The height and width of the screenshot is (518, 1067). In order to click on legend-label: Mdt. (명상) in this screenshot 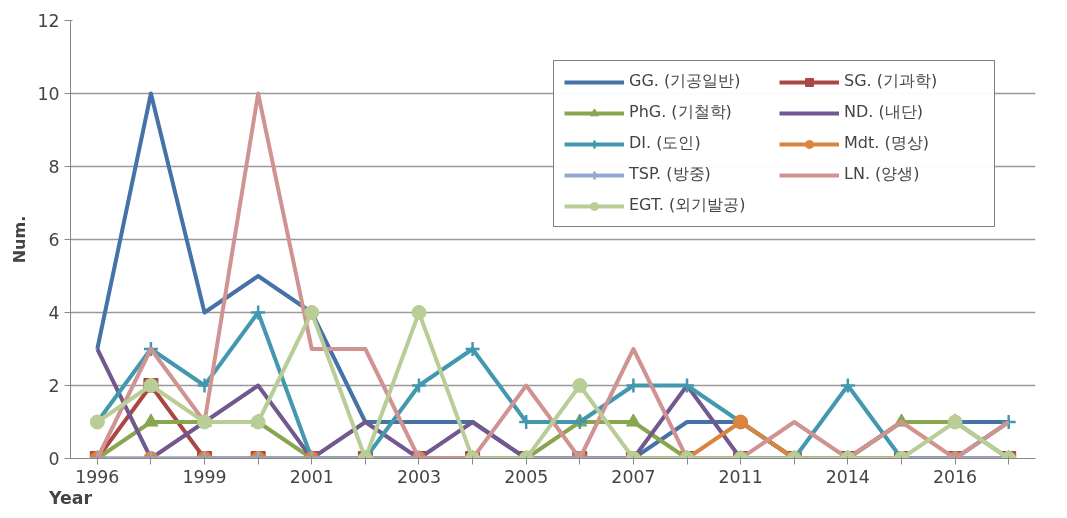, I will do `click(887, 143)`.